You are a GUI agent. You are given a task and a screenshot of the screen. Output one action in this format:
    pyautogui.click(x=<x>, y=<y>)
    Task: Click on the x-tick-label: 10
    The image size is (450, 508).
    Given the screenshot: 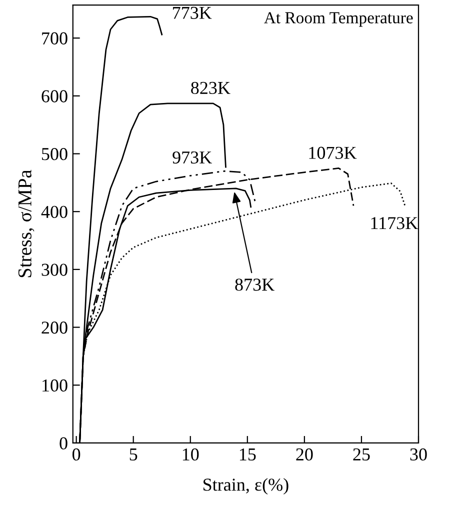 What is the action you would take?
    pyautogui.click(x=190, y=454)
    